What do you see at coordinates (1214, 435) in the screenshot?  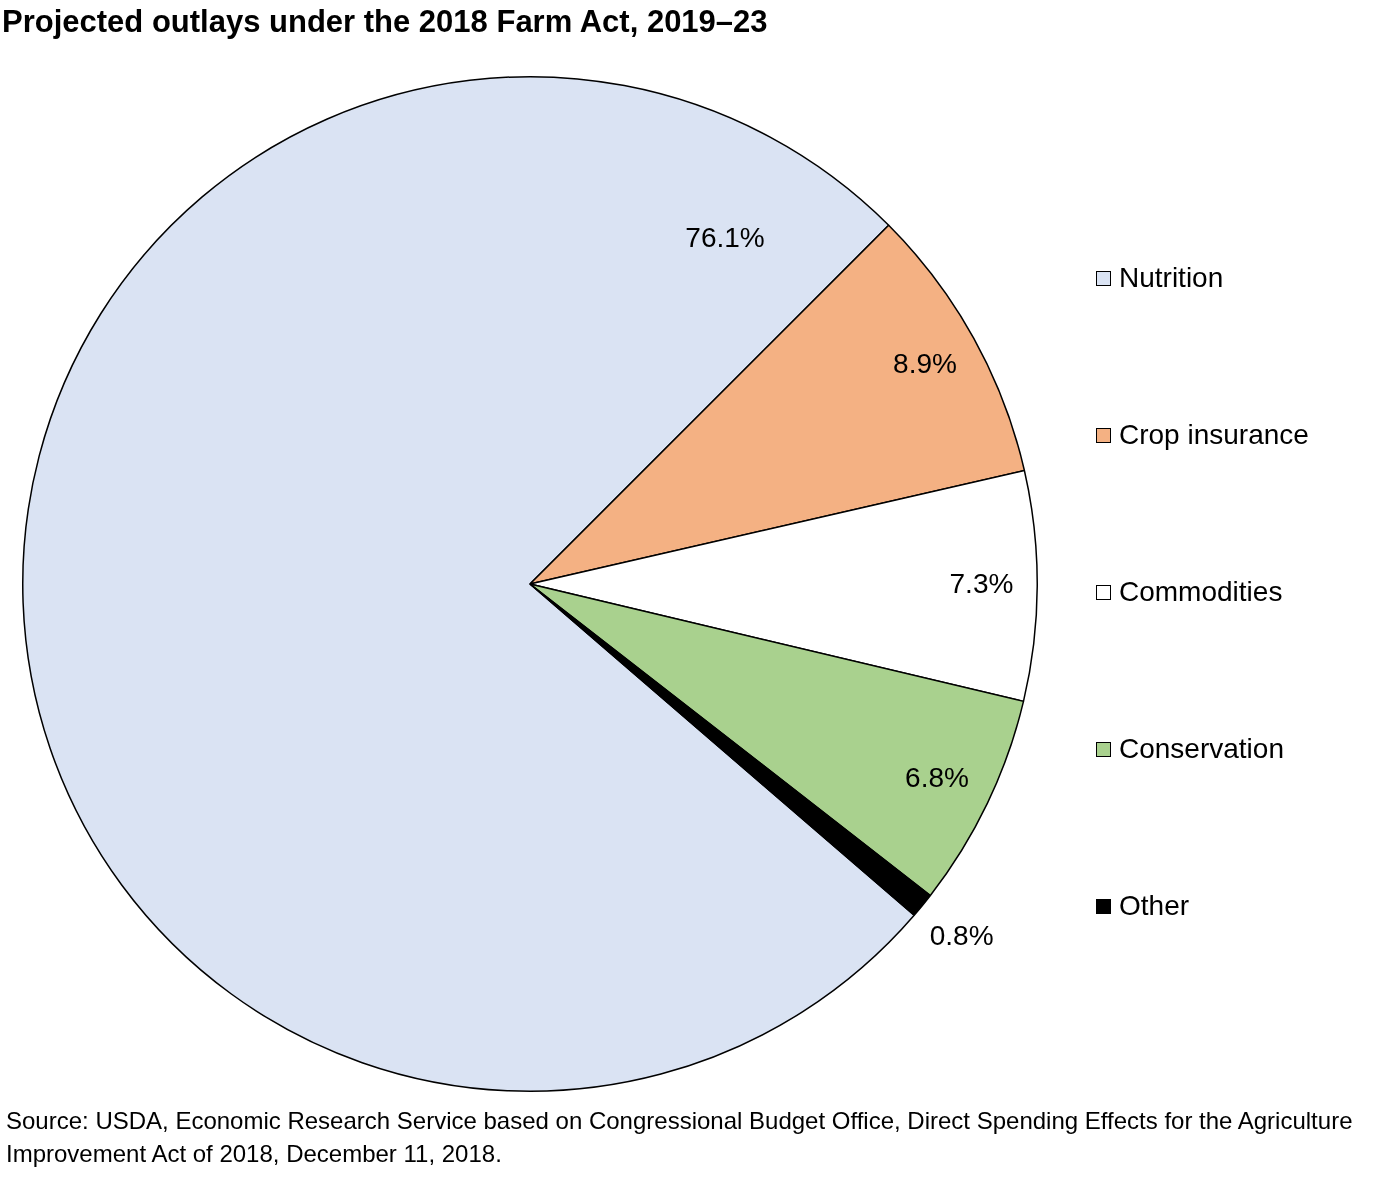 I see `legend-label: Crop insurance` at bounding box center [1214, 435].